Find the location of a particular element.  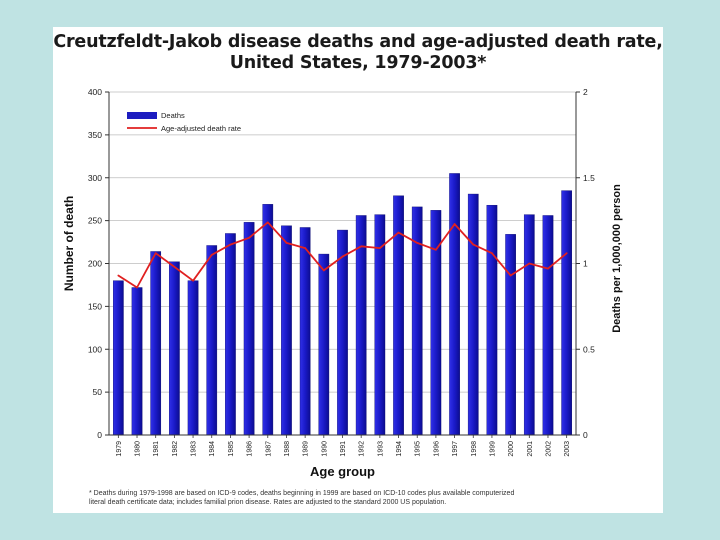

y-tick-label: 50 is located at coordinates (98, 392).